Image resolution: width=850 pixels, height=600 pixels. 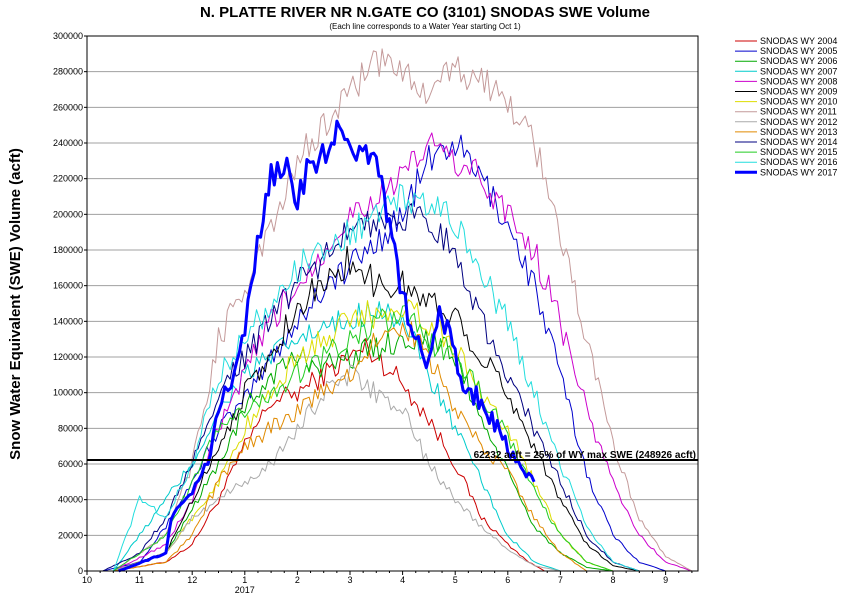 I want to click on y-tick-label: 20000, so click(x=70, y=535).